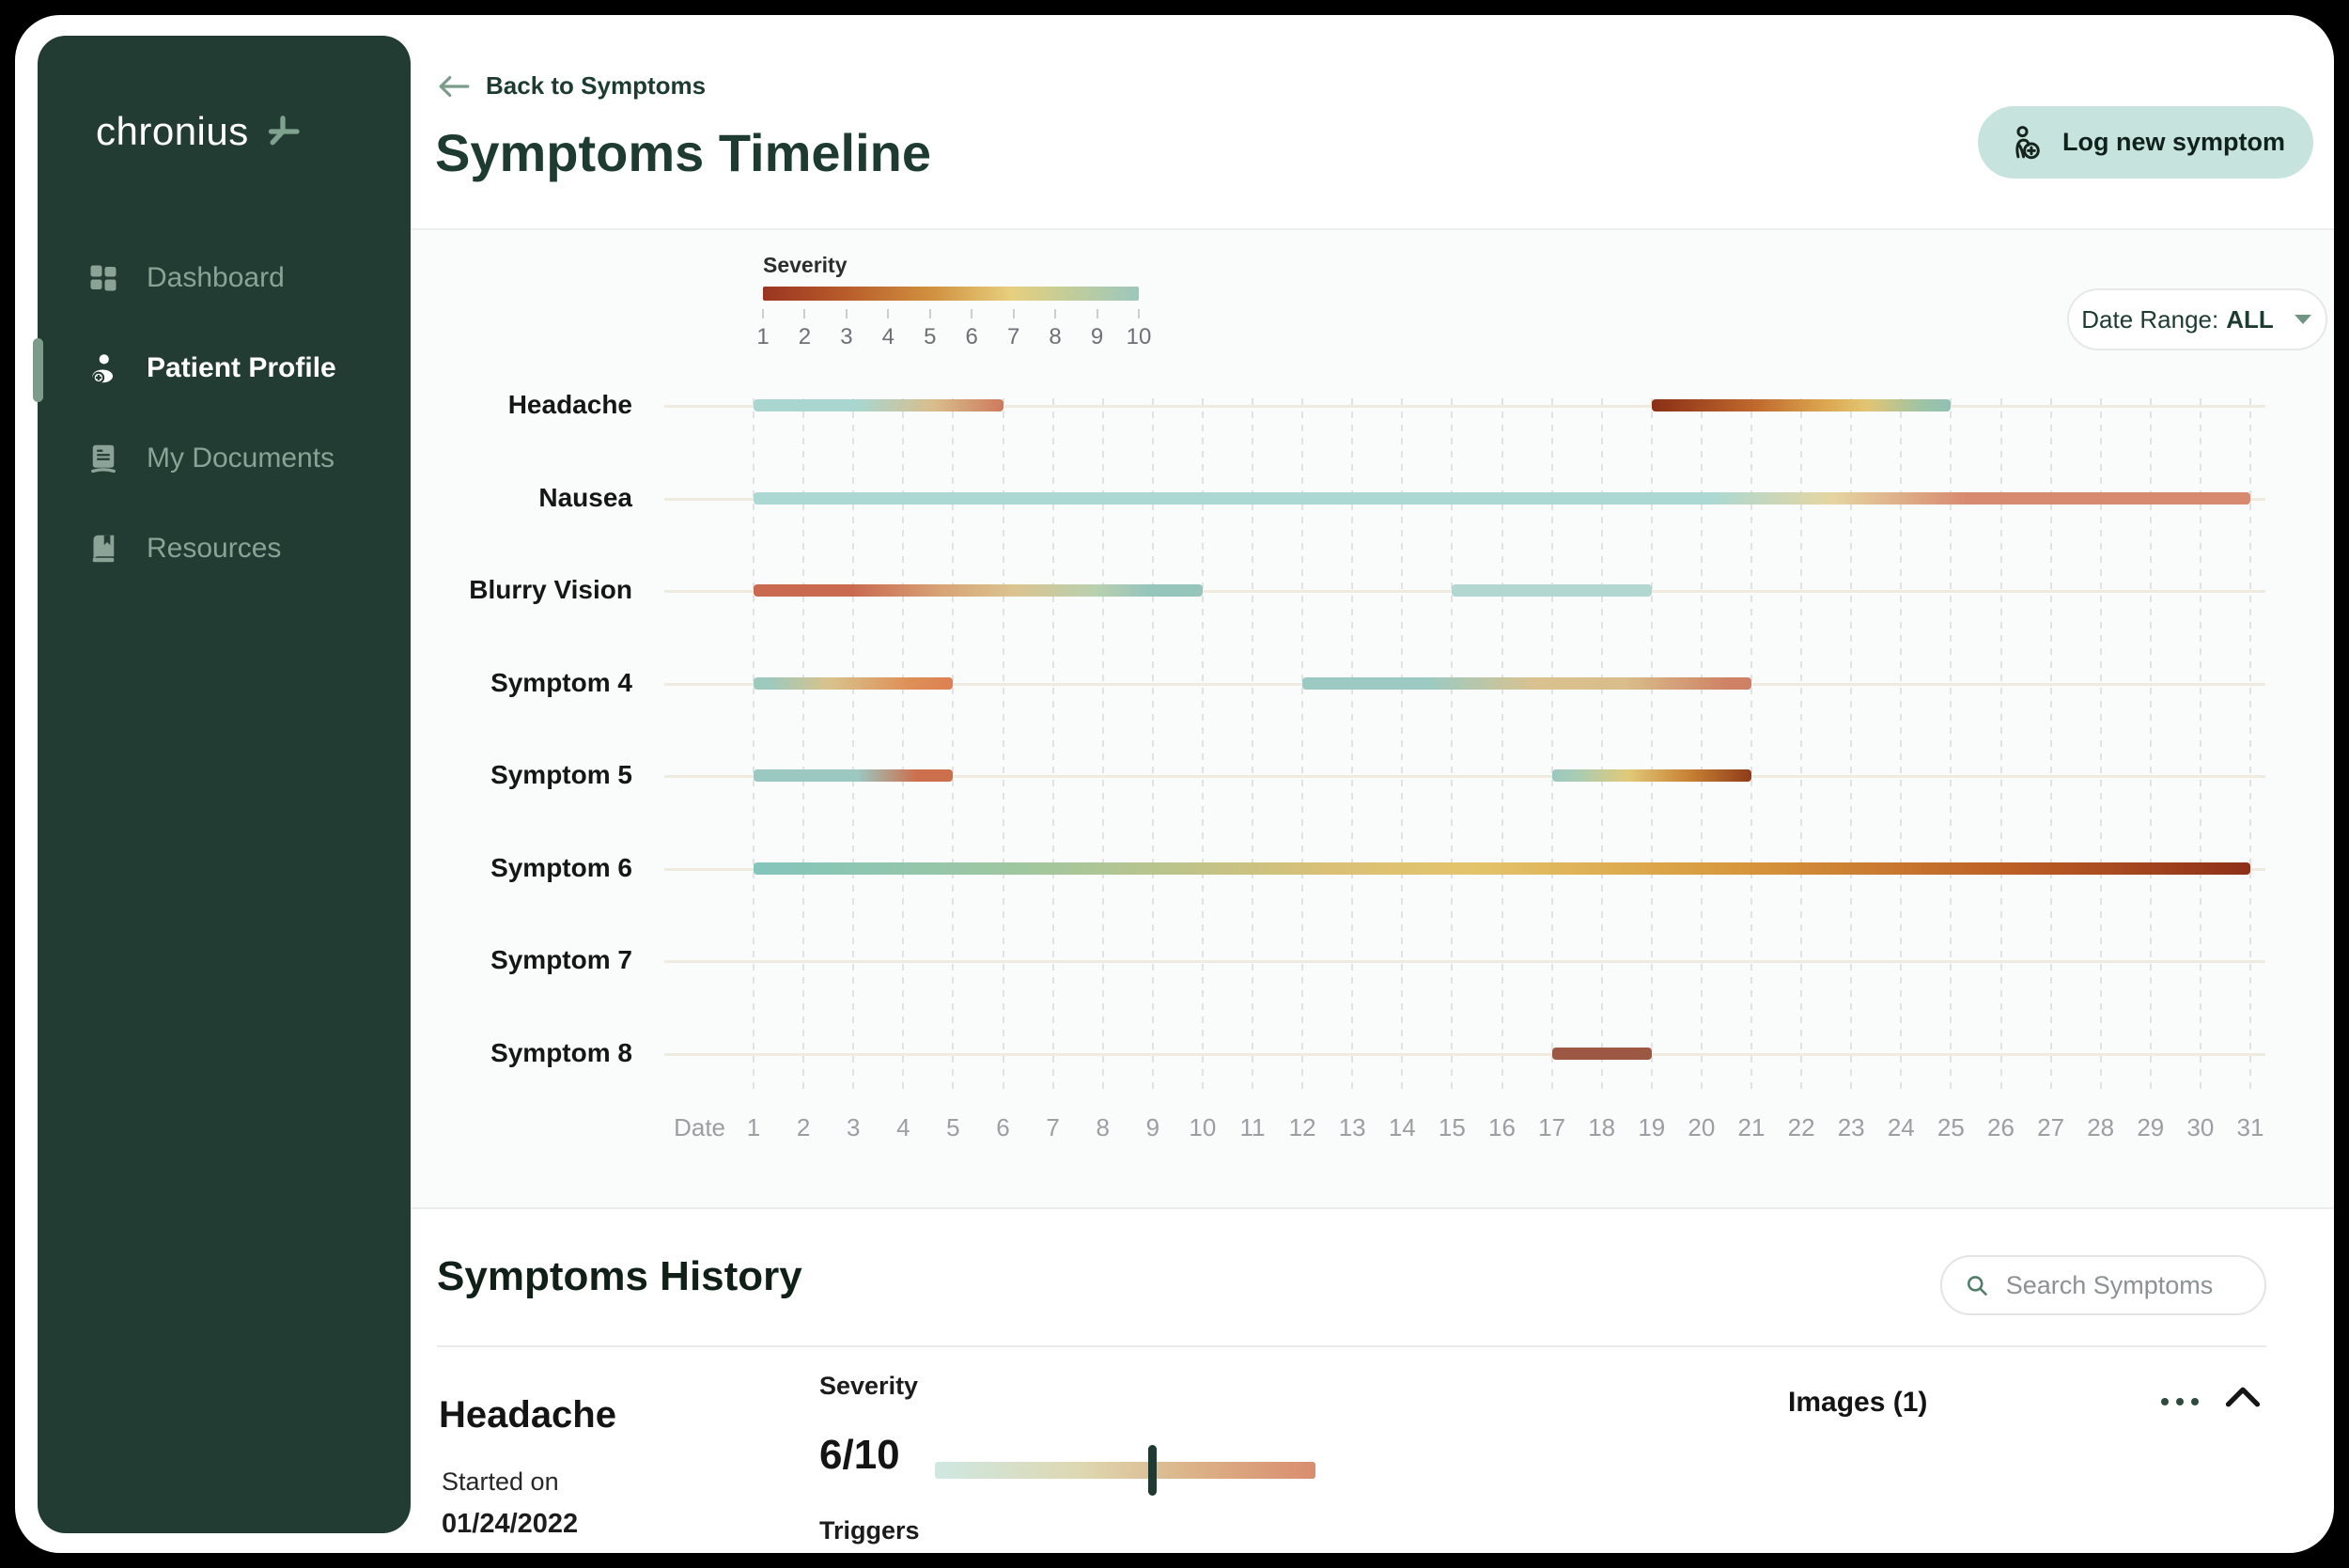 This screenshot has height=1568, width=2349. What do you see at coordinates (2027, 142) in the screenshot?
I see `person-add-icon` at bounding box center [2027, 142].